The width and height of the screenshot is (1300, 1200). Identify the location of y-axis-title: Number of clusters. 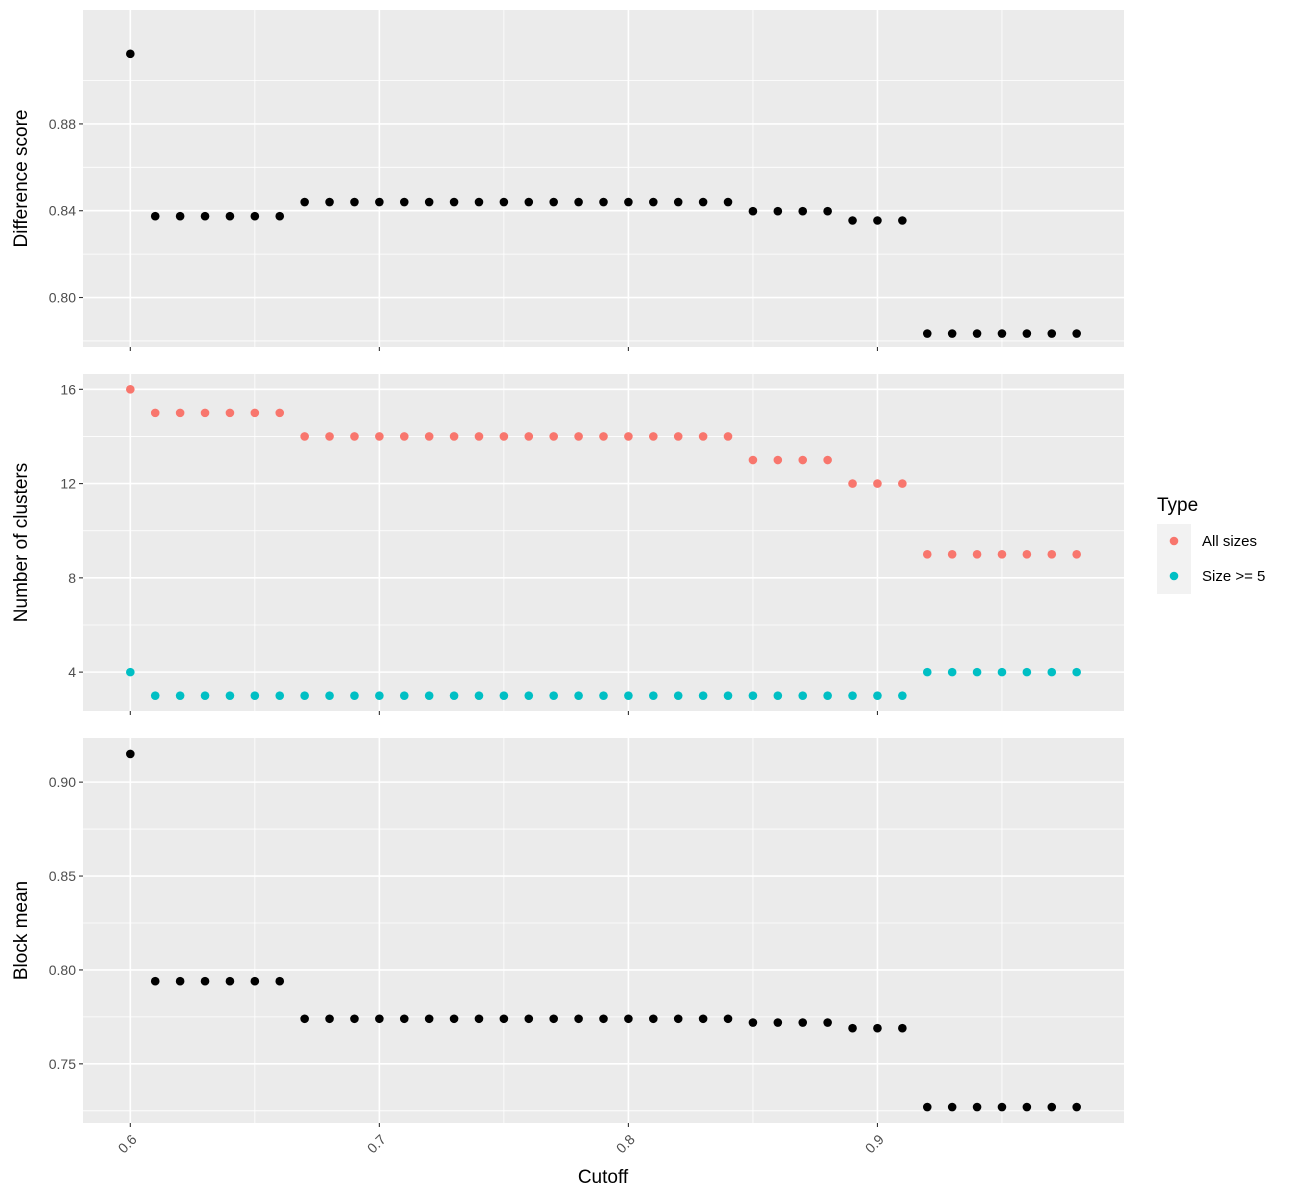
(21, 542).